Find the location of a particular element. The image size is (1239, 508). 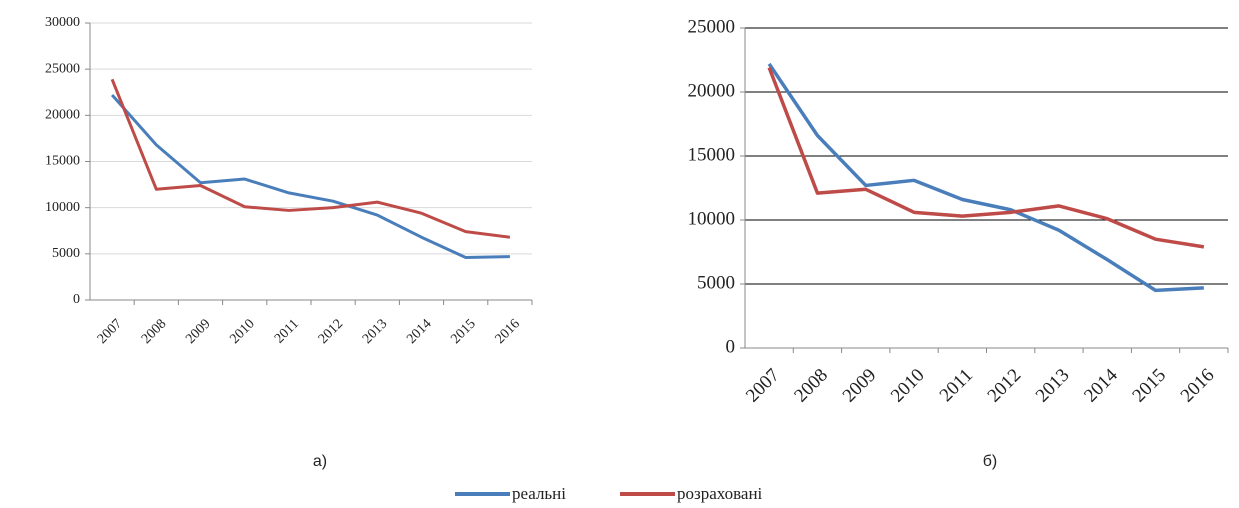

legend: реальні розраховані is located at coordinates (609, 493).